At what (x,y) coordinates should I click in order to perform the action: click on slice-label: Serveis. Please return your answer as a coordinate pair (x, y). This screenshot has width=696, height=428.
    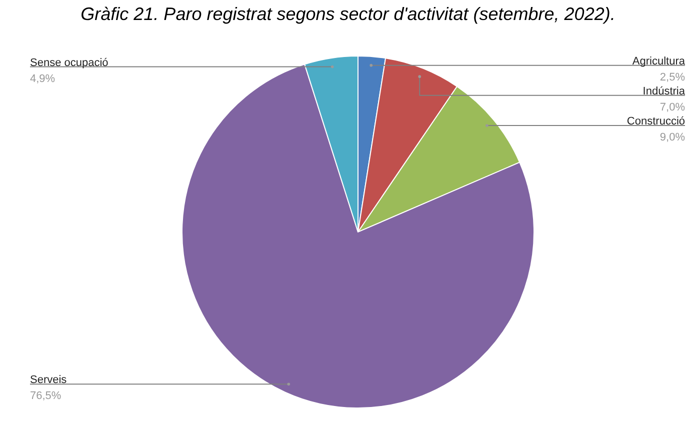
    Looking at the image, I should click on (49, 380).